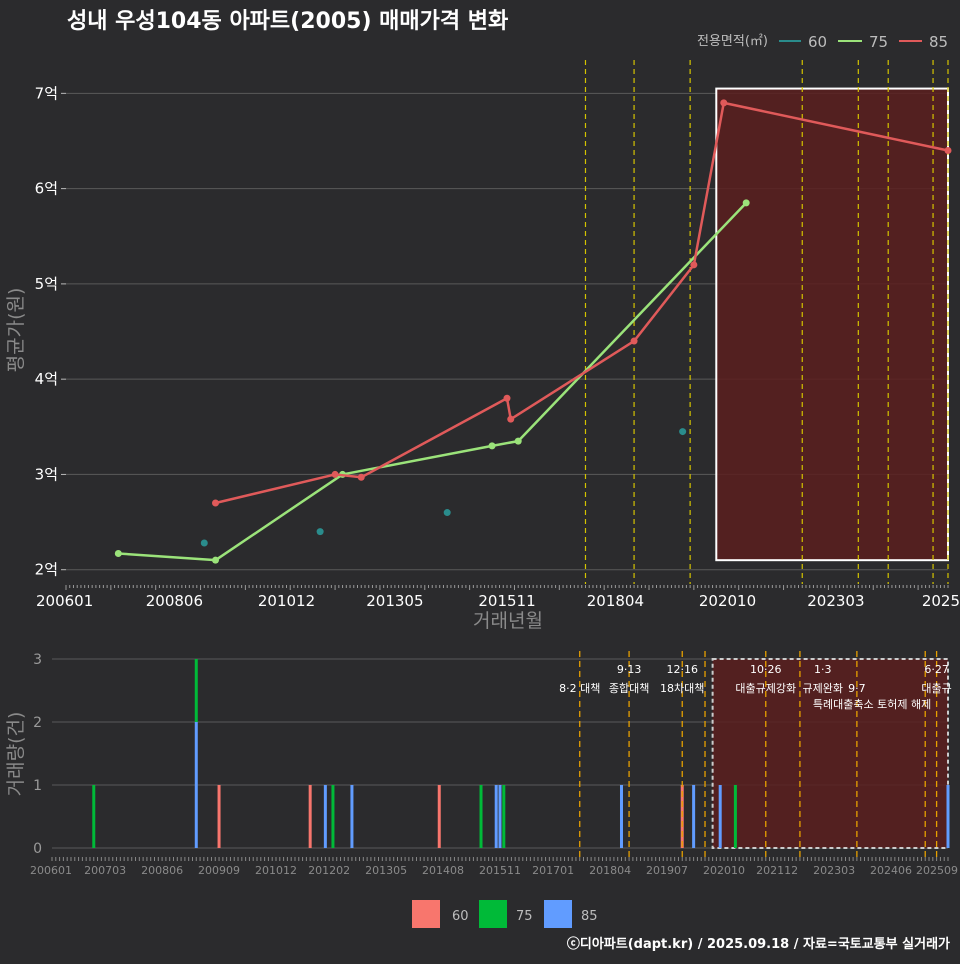  What do you see at coordinates (16, 754) in the screenshot?
I see `bottom-y-axis-label: 거래량(건)` at bounding box center [16, 754].